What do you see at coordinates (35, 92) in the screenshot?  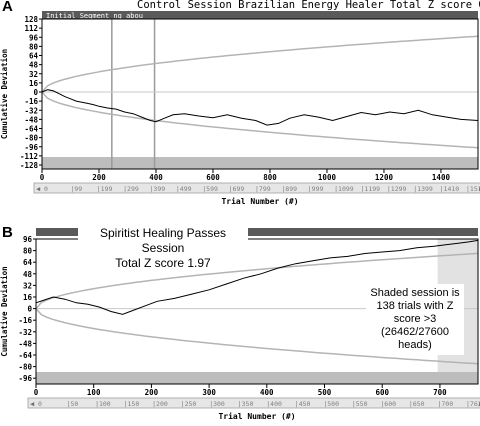 I see `chart0-y-tick-label: 0` at bounding box center [35, 92].